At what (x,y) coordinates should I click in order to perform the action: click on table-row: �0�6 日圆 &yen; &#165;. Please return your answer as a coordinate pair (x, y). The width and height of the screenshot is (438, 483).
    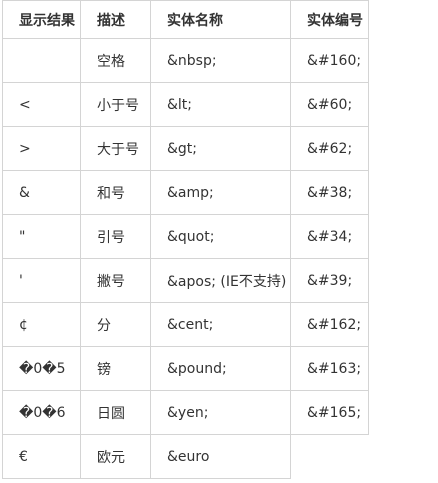
    Looking at the image, I should click on (185, 412).